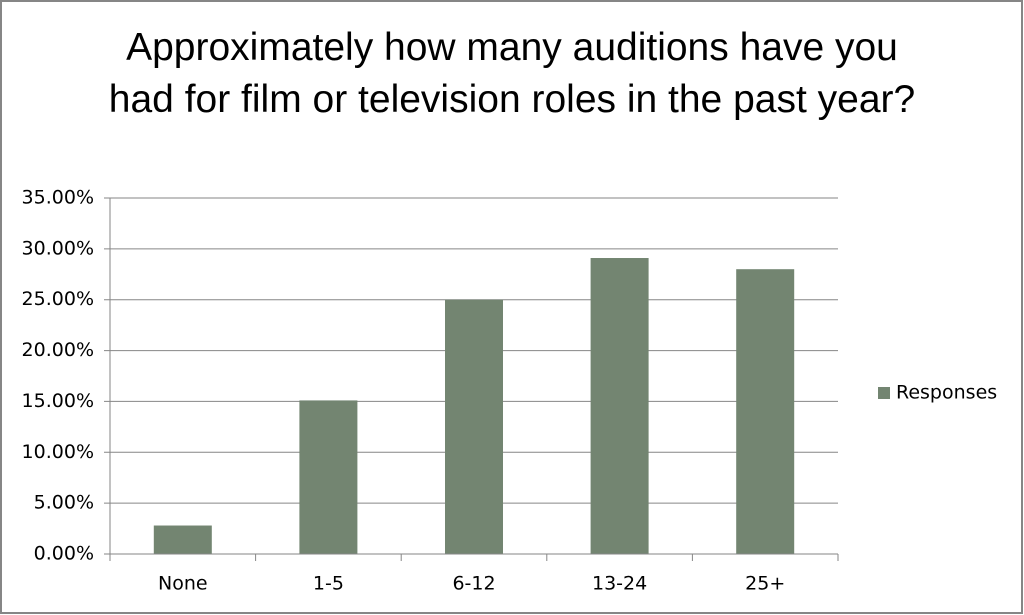 The height and width of the screenshot is (615, 1024). What do you see at coordinates (619, 584) in the screenshot?
I see `x-tick-label: 13-24` at bounding box center [619, 584].